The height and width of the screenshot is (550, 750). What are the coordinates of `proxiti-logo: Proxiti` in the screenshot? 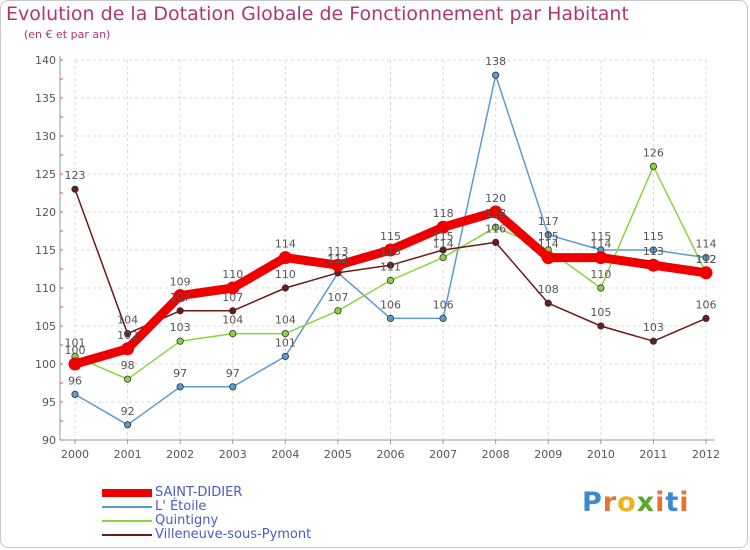 It's located at (636, 502).